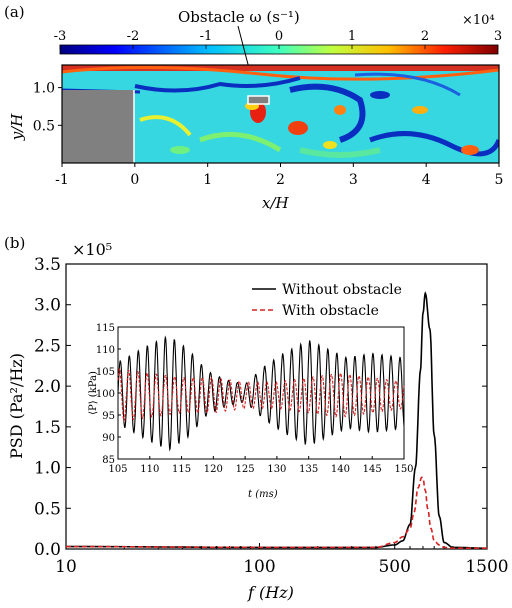  Describe the element at coordinates (340, 469) in the screenshot. I see `inset-xtick-label: 140` at that location.